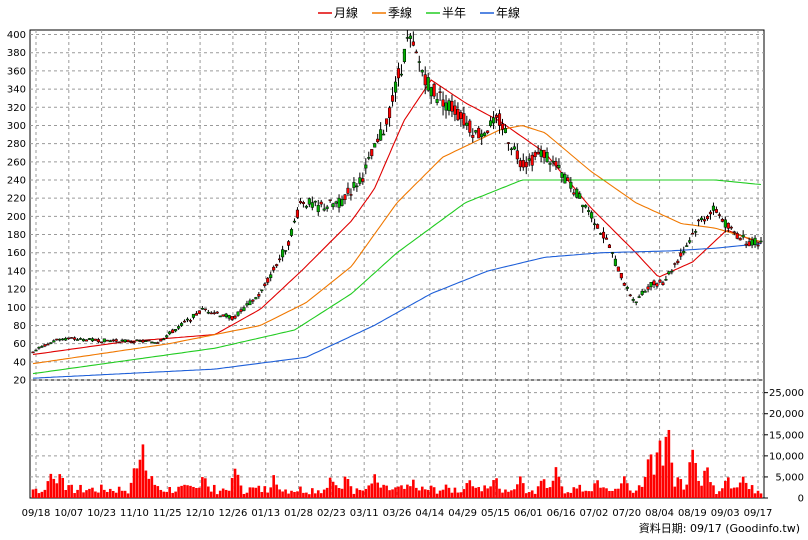 This screenshot has height=540, width=808. Describe the element at coordinates (784, 446) in the screenshot. I see `volume-axis: 25,000 20,000 15,000 10,000 5,000 0` at that location.